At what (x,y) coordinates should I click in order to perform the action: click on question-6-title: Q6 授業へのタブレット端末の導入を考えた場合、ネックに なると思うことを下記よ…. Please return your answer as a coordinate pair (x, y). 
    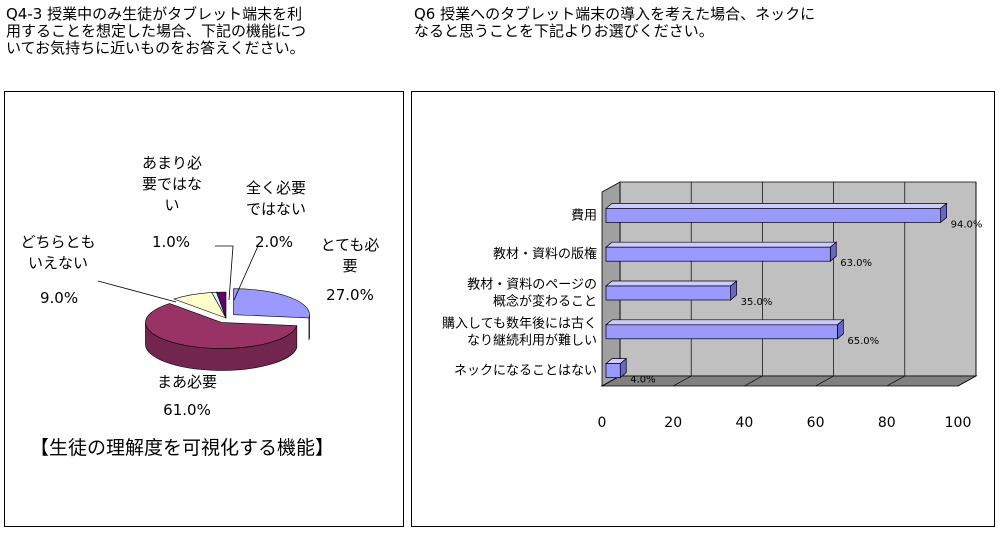
    Looking at the image, I should click on (615, 22).